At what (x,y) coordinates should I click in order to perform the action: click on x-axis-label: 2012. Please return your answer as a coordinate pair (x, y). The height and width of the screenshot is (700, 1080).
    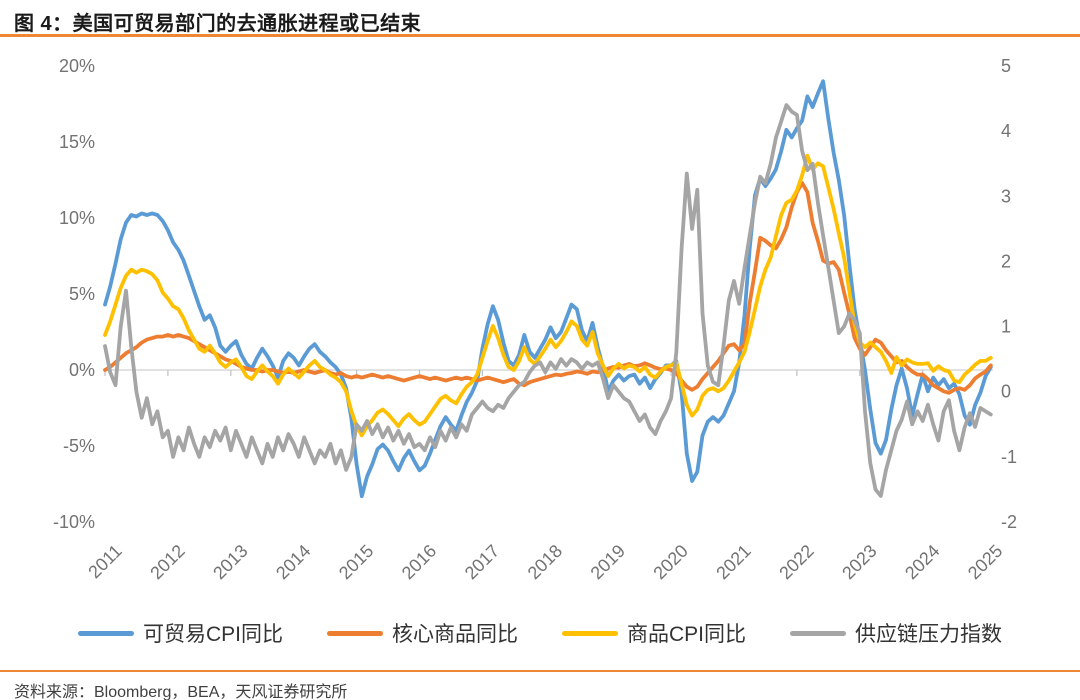
    Looking at the image, I should click on (167, 562).